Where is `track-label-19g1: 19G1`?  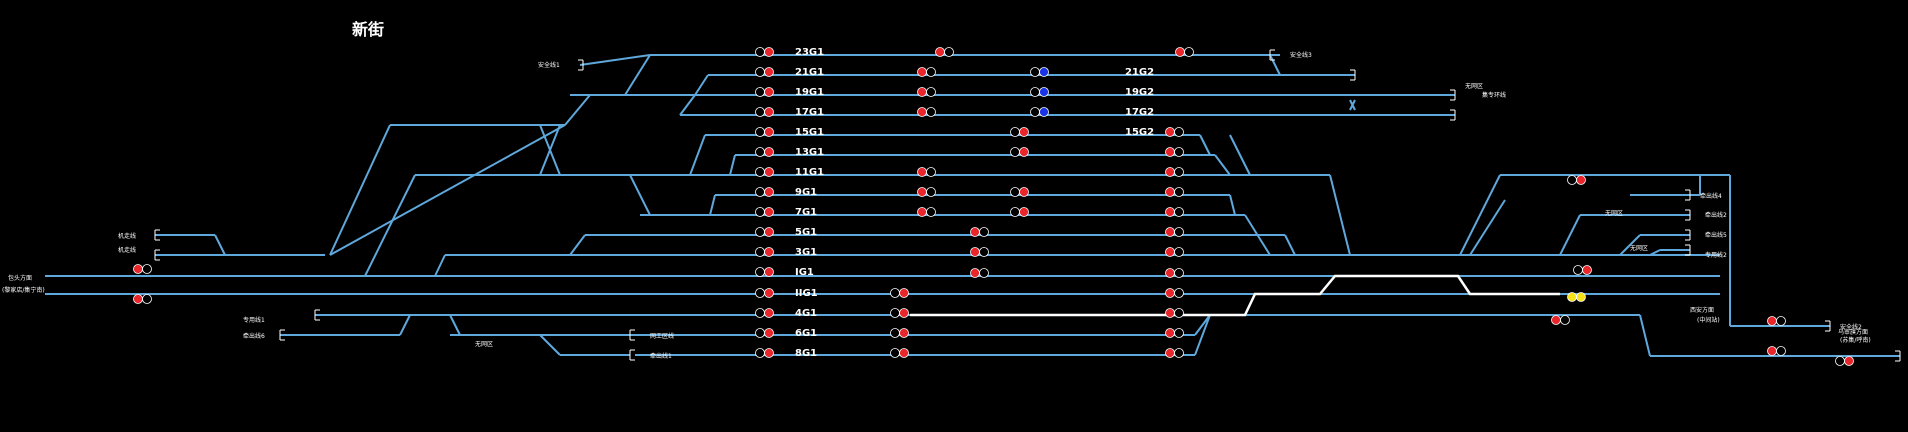
track-label-19g1: 19G1 is located at coordinates (809, 92).